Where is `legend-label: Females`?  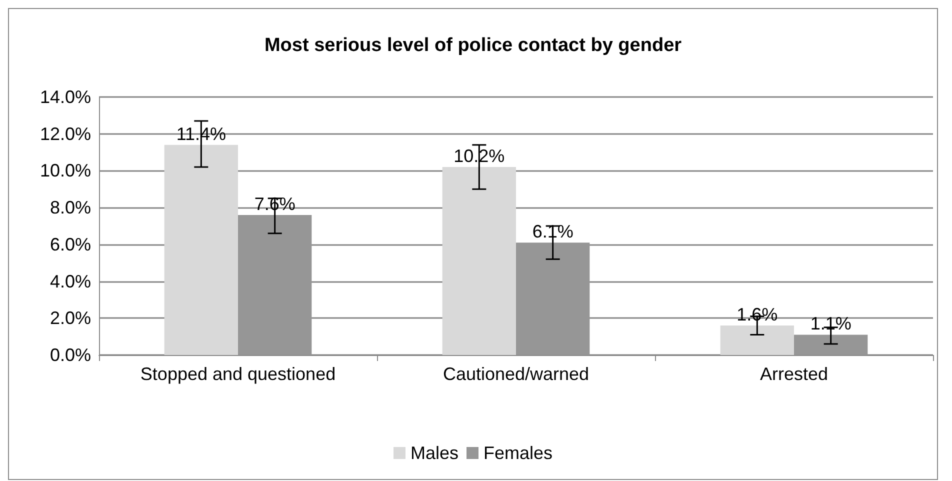
legend-label: Females is located at coordinates (518, 453).